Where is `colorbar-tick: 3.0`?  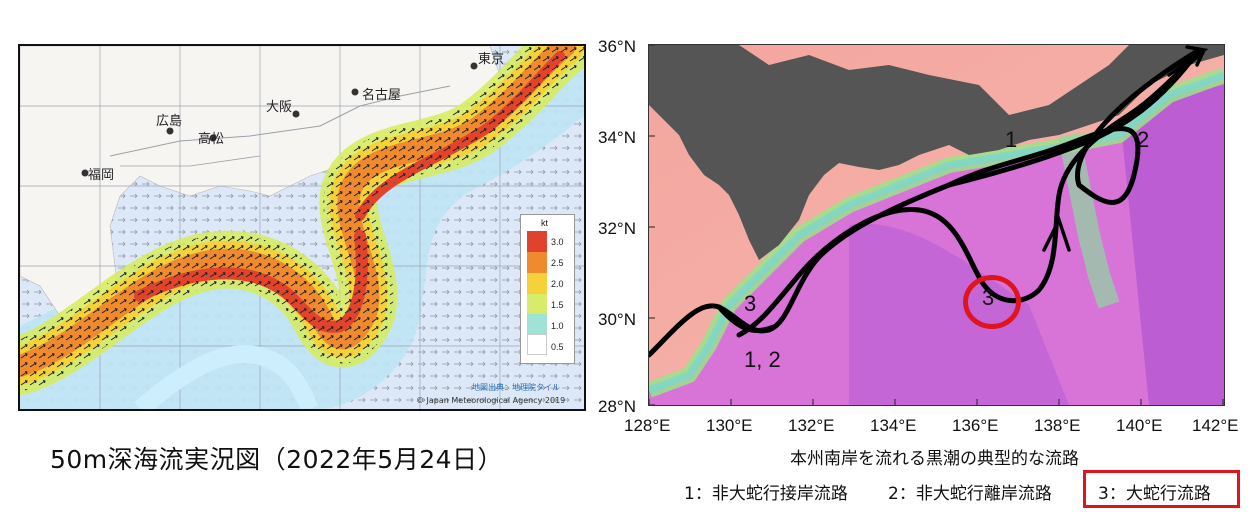 colorbar-tick: 3.0 is located at coordinates (557, 242).